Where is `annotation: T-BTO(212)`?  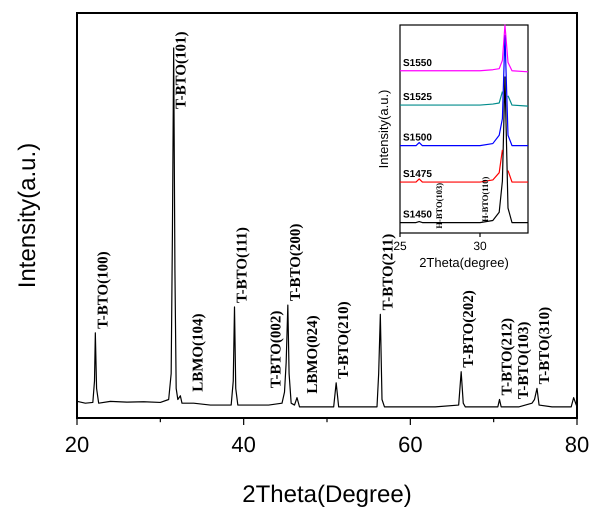
annotation: T-BTO(212) is located at coordinates (508, 357).